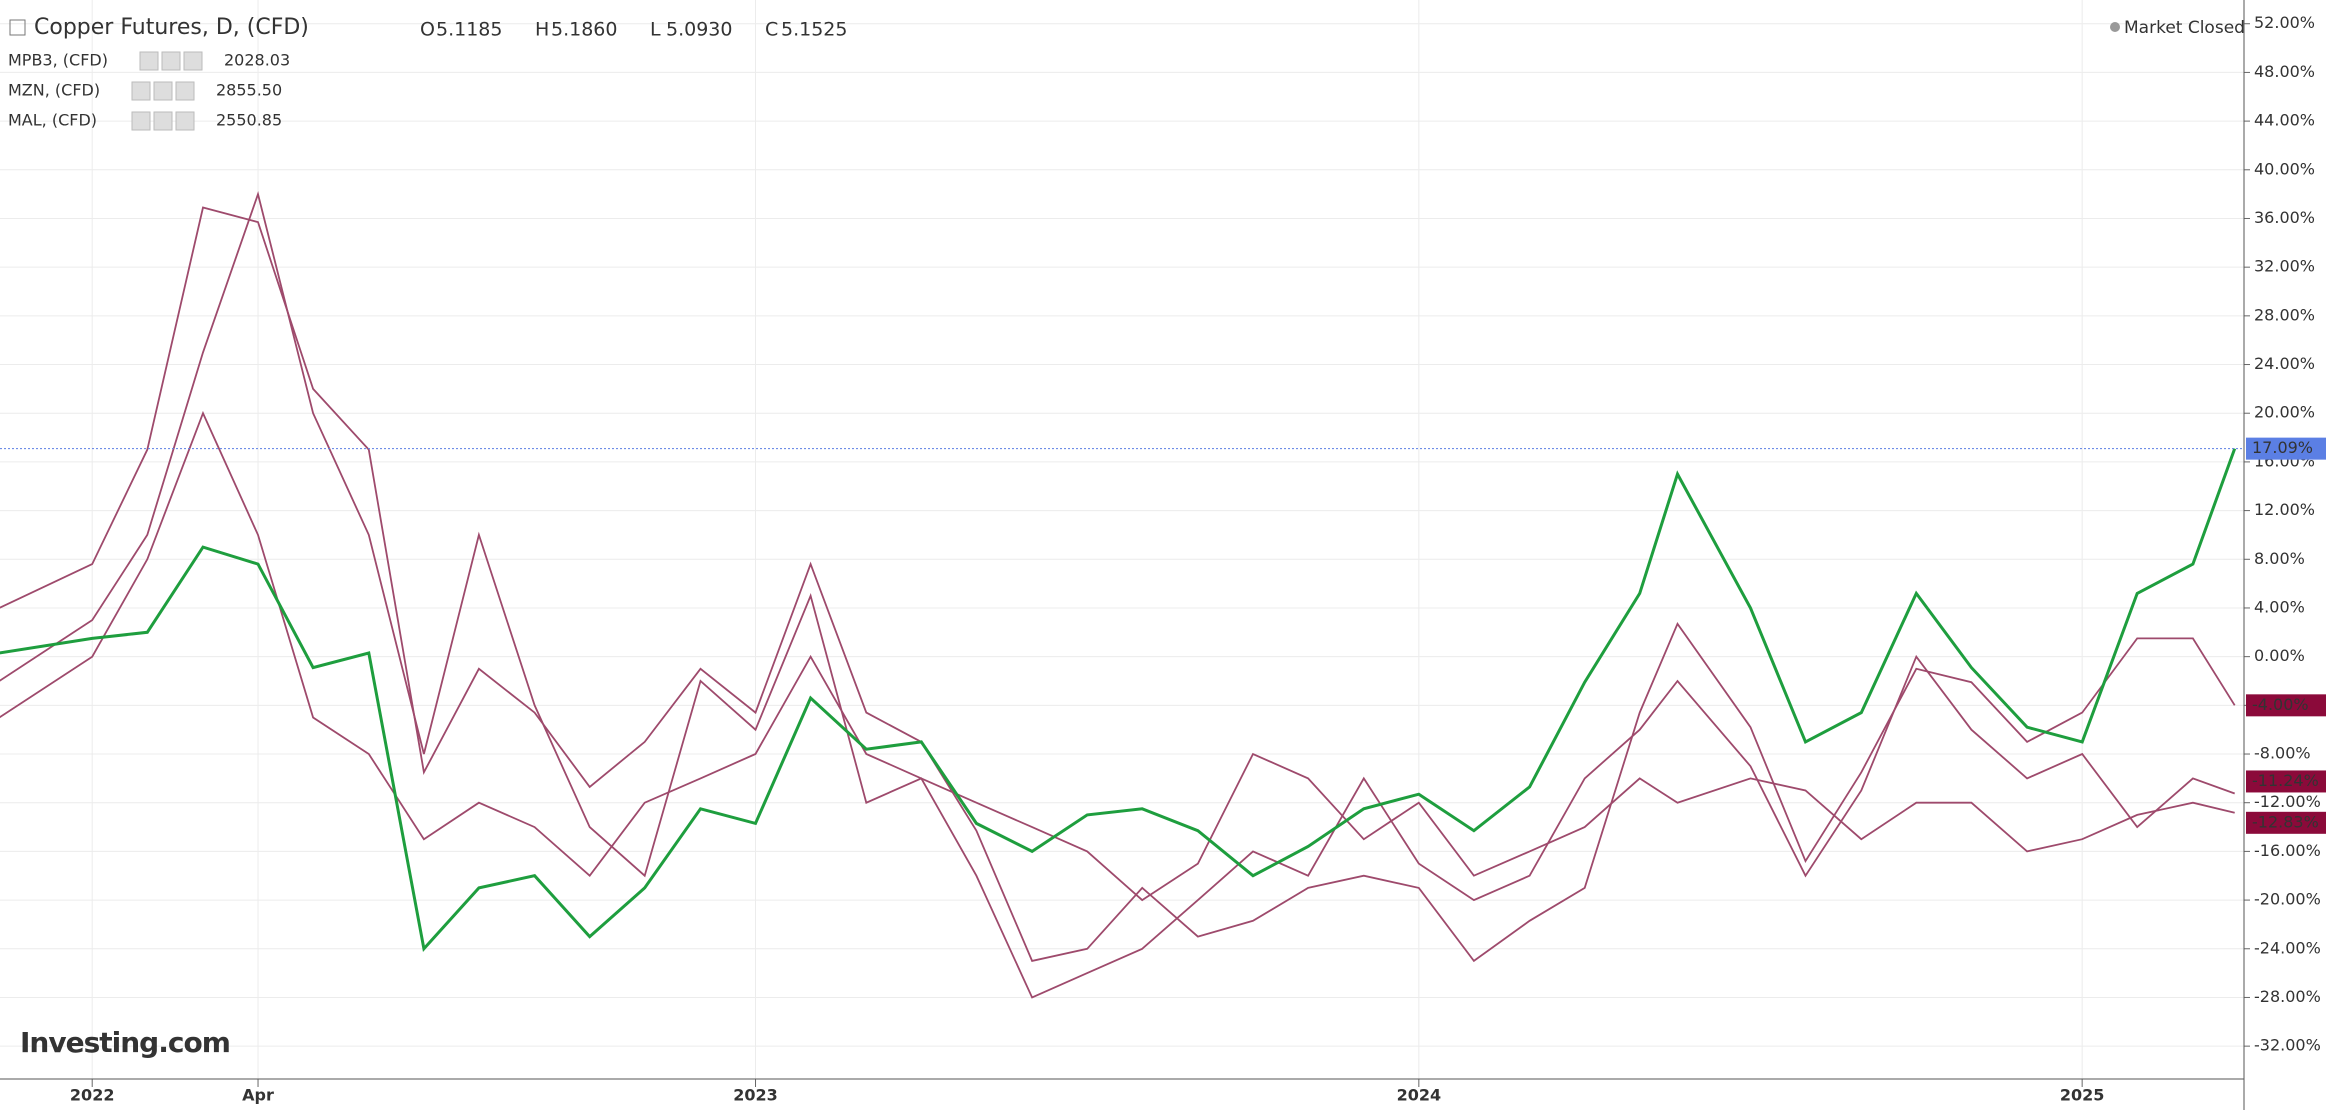 The height and width of the screenshot is (1110, 2327). Describe the element at coordinates (171, 27) in the screenshot. I see `chart-title: Copper Futures, D, (CFD)` at that location.